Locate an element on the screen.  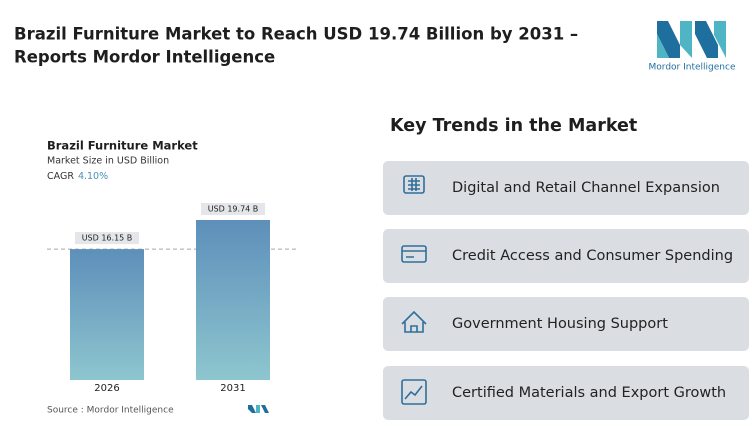
trend-text: Digital and Retail Channel Expansion is located at coordinates (586, 188).